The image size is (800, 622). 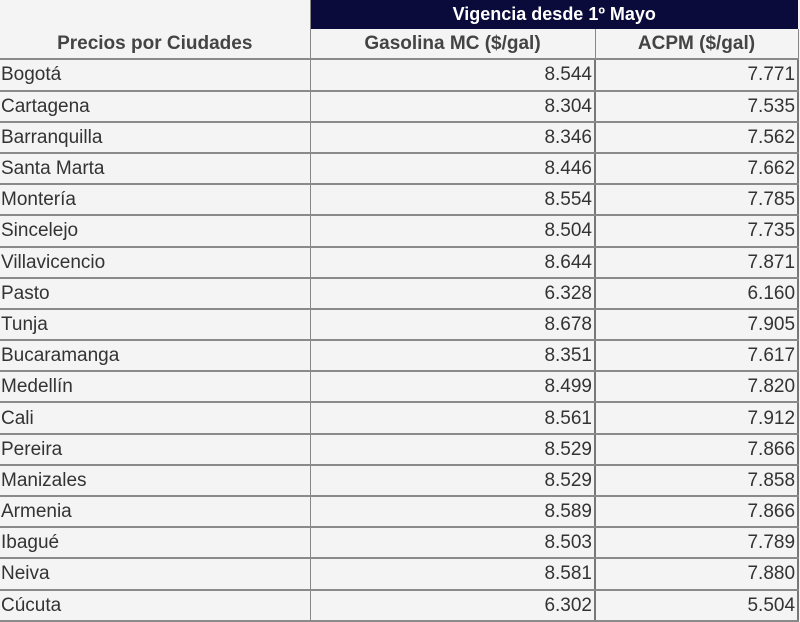 What do you see at coordinates (155, 418) in the screenshot?
I see `city-cell: Cali` at bounding box center [155, 418].